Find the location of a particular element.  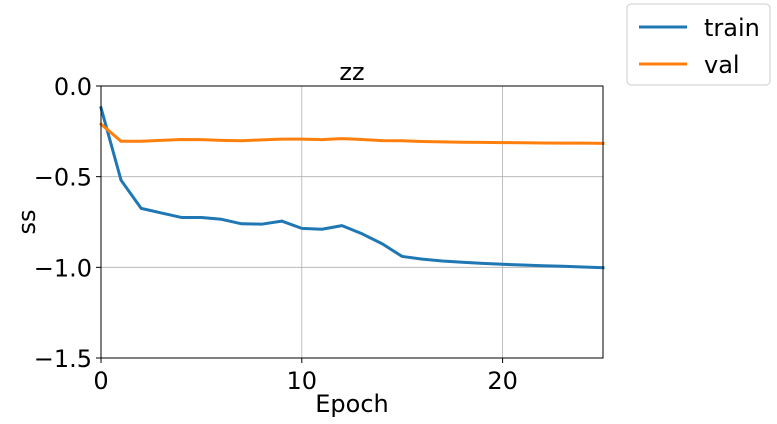

x-tick-label: 10 is located at coordinates (302, 381).